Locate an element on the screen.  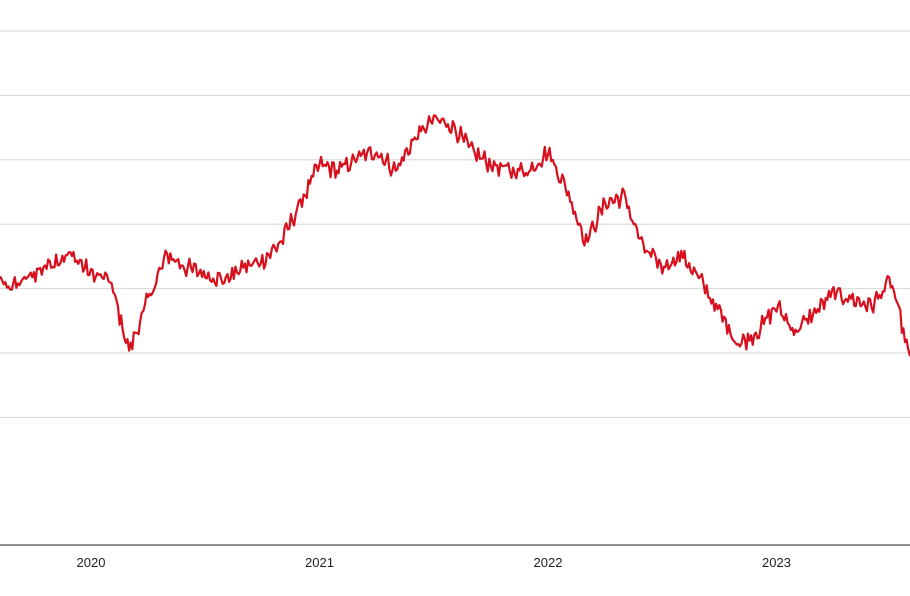
x-axis-ticks: 2020 2021 2022 2023 is located at coordinates (434, 562).